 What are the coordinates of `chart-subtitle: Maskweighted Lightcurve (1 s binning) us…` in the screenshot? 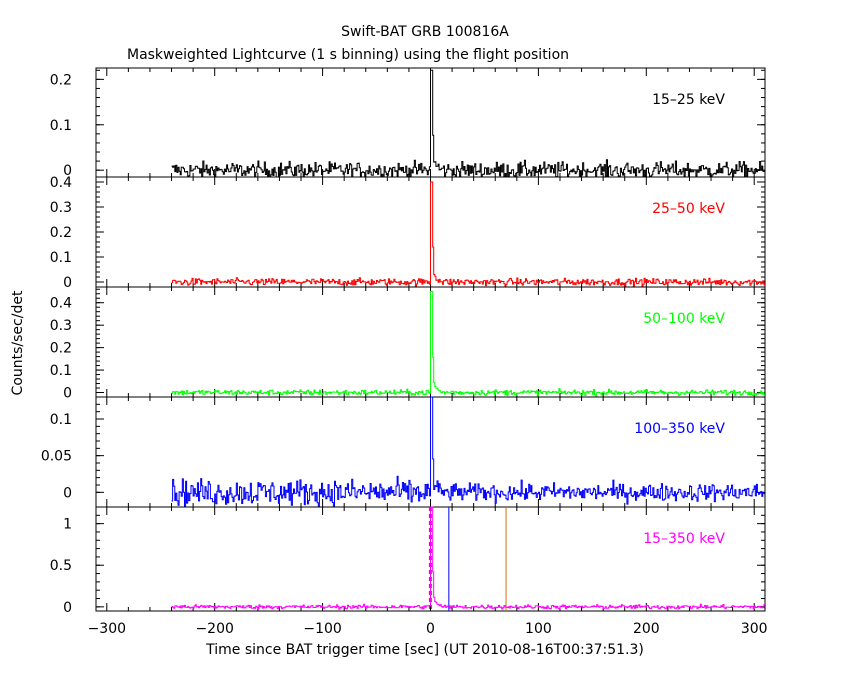 It's located at (348, 55).